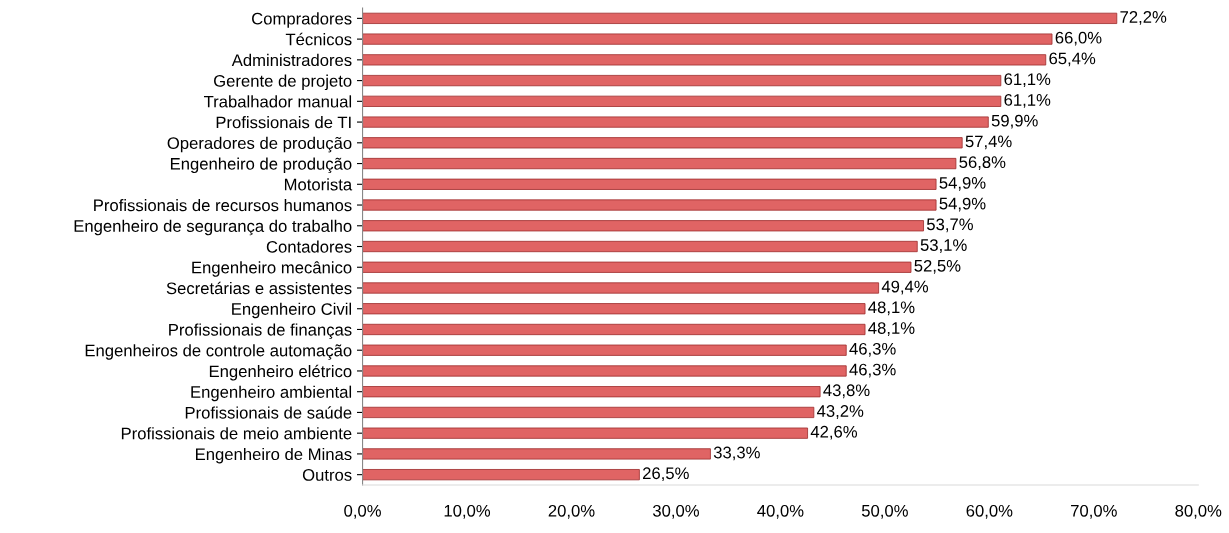  What do you see at coordinates (309, 246) in the screenshot?
I see `y-tick-label: Contadores` at bounding box center [309, 246].